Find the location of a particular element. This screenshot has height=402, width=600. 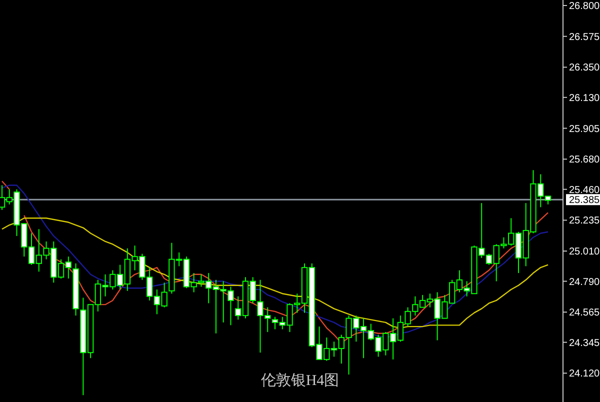

y-tick-label: 24.790 is located at coordinates (584, 282).